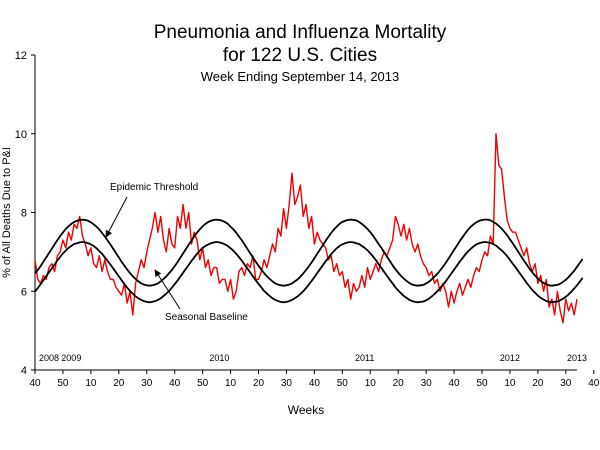  I want to click on chart-title: Pneumonia and Influenza Mortality, so click(300, 32).